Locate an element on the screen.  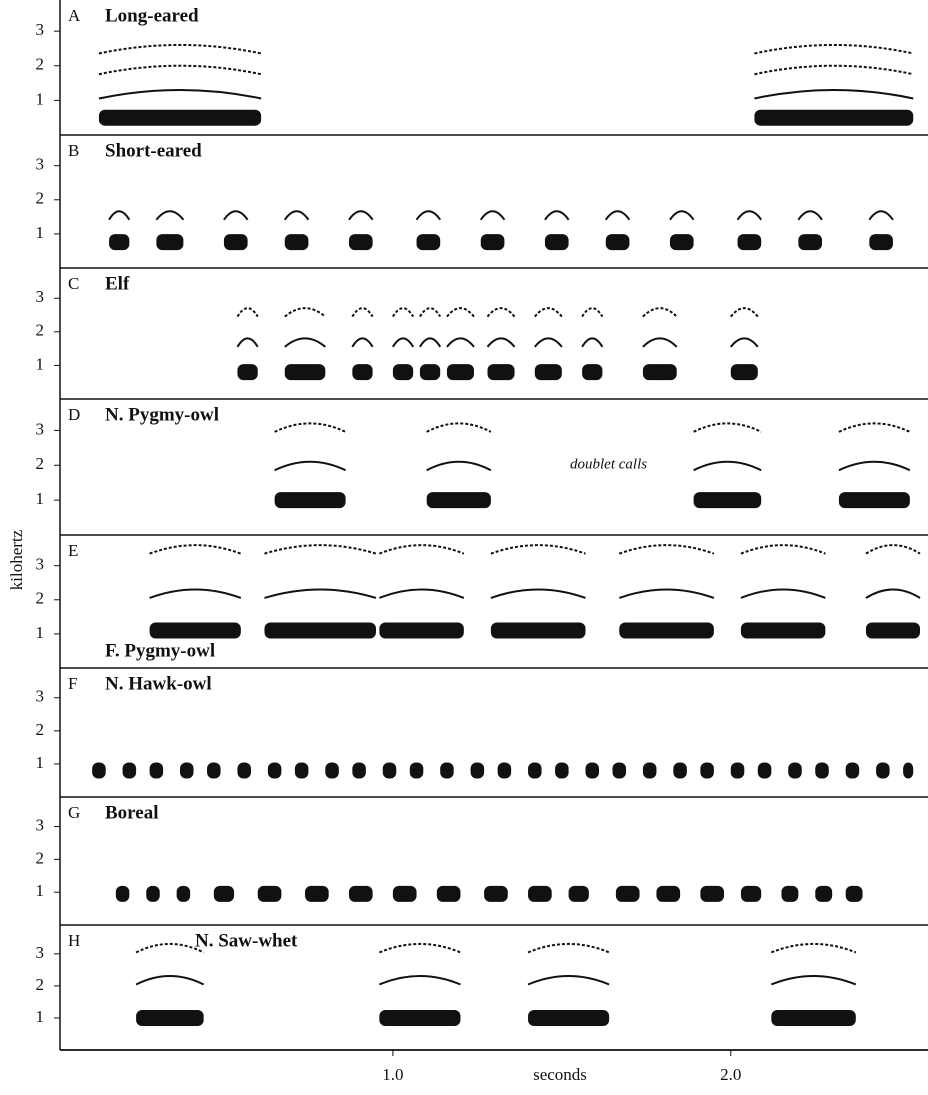
panel-letter: C is located at coordinates (73, 283).